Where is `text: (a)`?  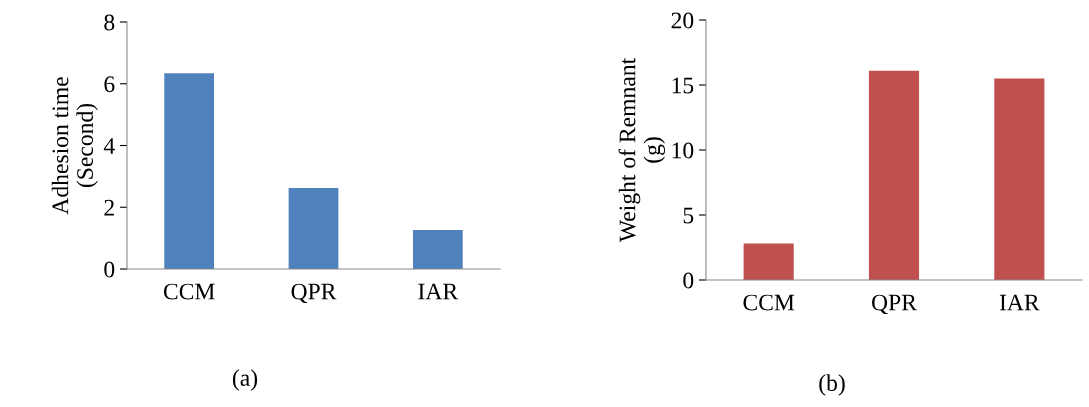
text: (a) is located at coordinates (245, 380).